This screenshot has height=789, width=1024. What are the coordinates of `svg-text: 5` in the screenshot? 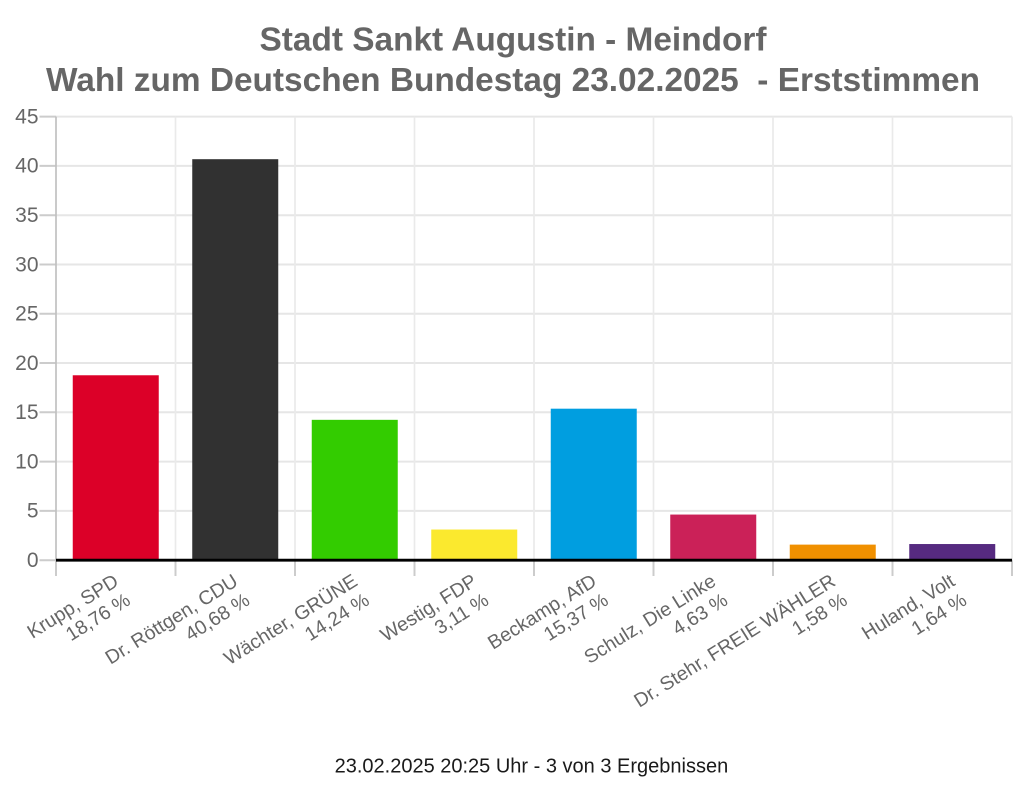 It's located at (33, 511).